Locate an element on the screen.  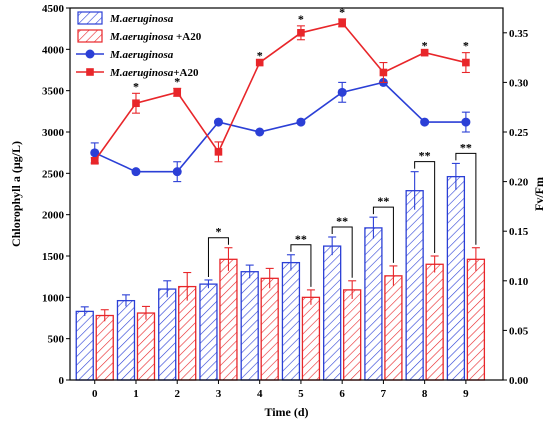
legend-label-0: M.aeruginosa is located at coordinates (141, 19).